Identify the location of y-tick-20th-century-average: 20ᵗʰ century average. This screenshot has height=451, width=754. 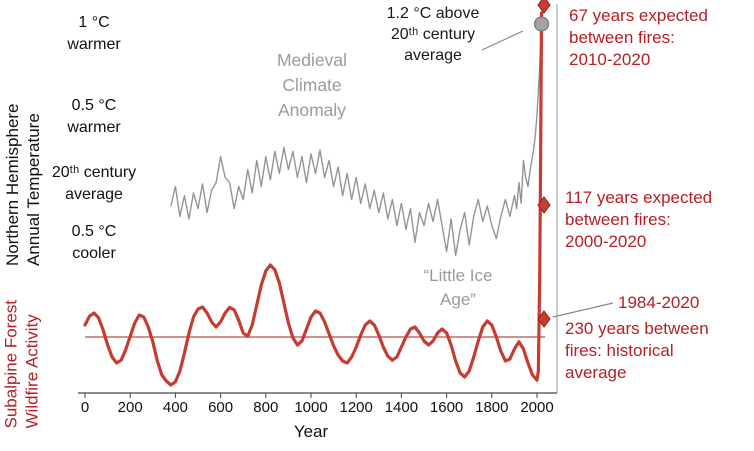
(94, 183).